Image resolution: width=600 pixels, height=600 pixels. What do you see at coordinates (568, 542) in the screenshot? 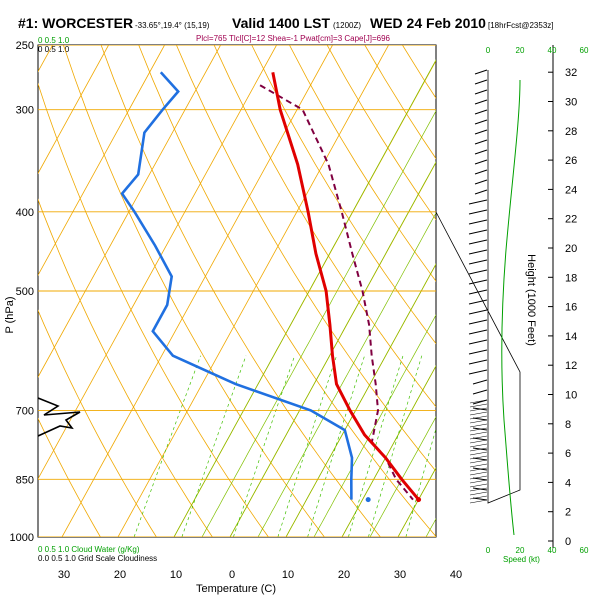
I see `height-tick-label: 0` at bounding box center [568, 542].